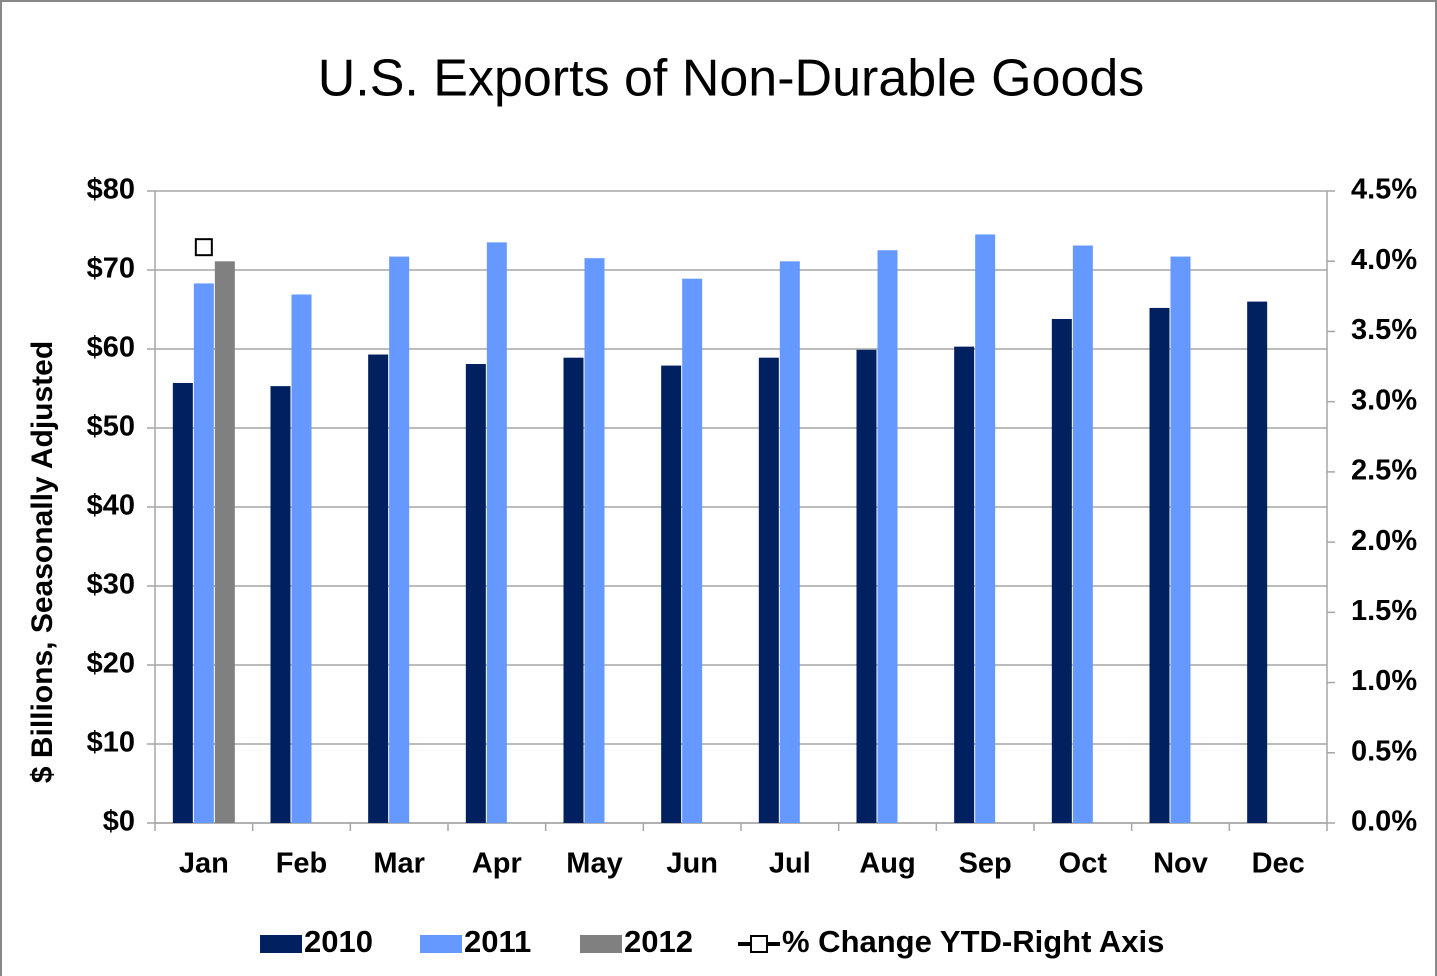 This screenshot has height=976, width=1437. Describe the element at coordinates (111, 585) in the screenshot. I see `y-tick-label: $30` at that location.